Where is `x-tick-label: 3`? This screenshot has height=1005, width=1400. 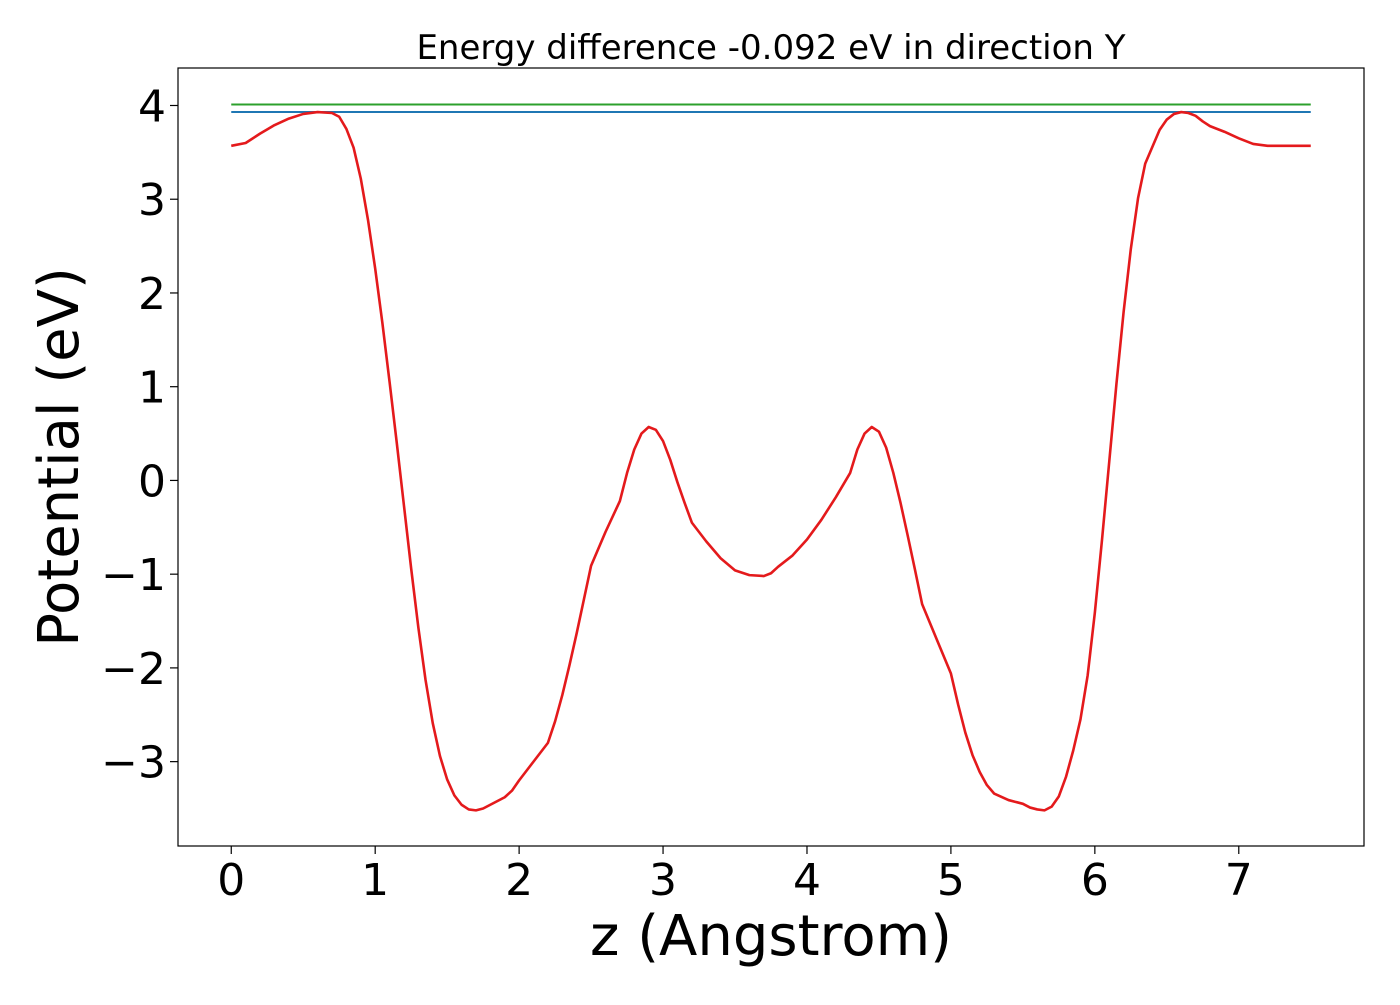
x-tick-label: 3 is located at coordinates (663, 880).